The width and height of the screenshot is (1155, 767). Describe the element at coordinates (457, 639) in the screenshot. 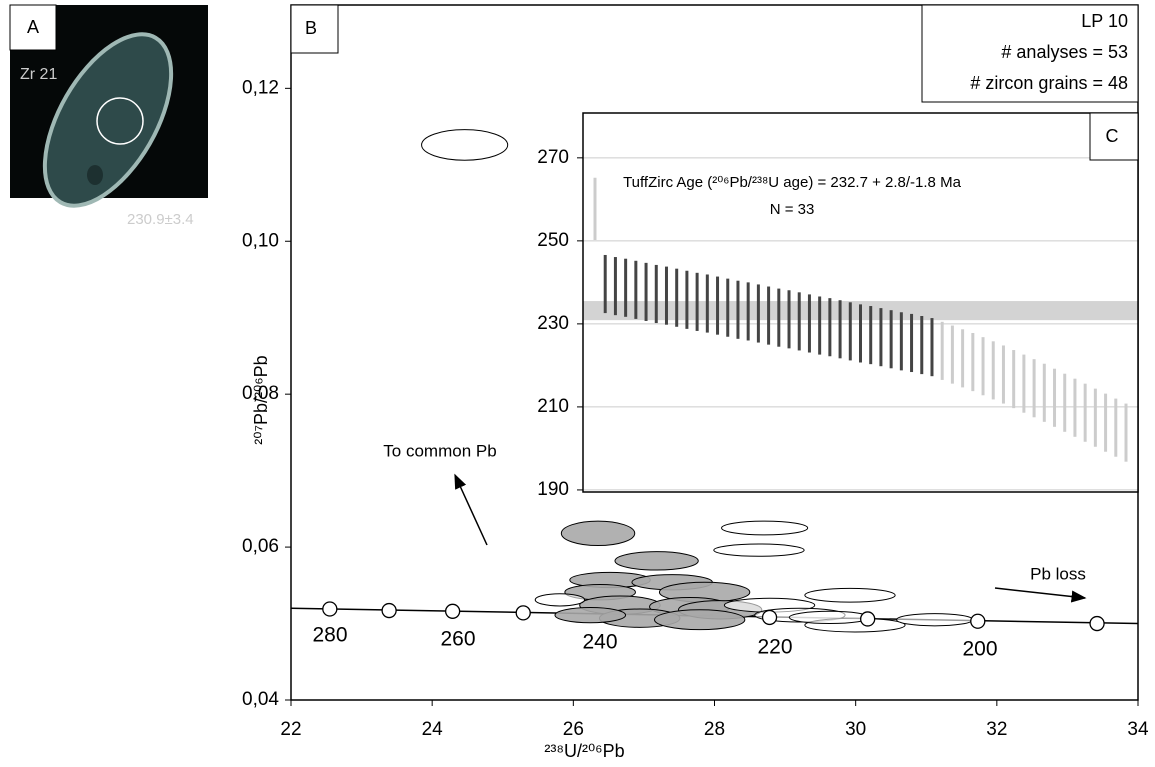

I see `age-label: 260` at that location.